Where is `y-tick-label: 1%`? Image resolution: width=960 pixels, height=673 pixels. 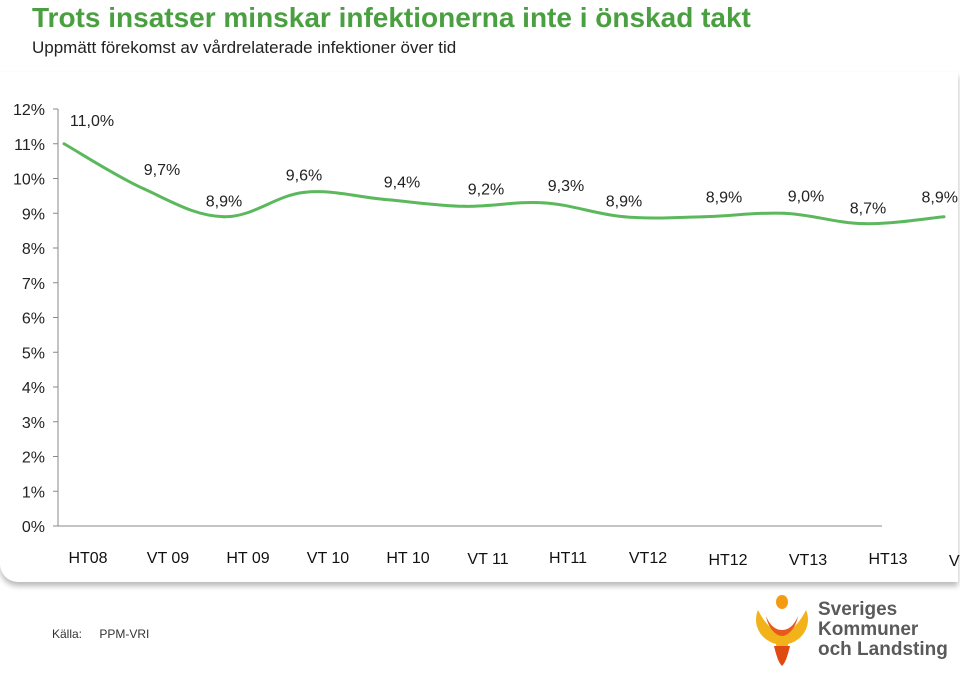
y-tick-label: 1% is located at coordinates (33, 492).